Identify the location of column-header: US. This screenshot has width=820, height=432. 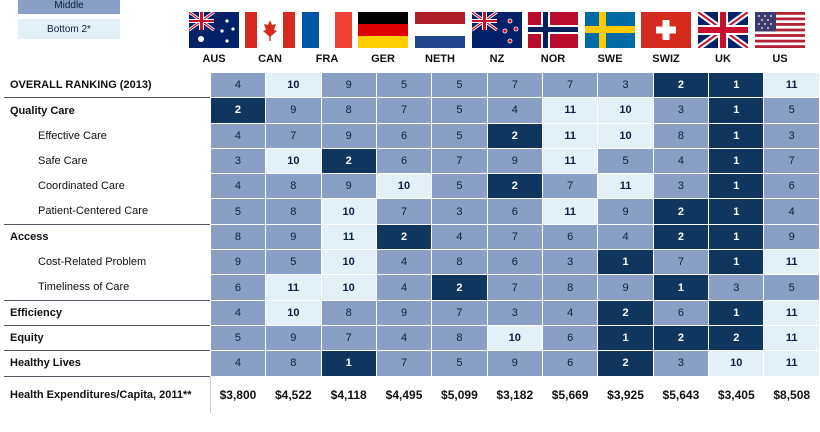
(780, 59).